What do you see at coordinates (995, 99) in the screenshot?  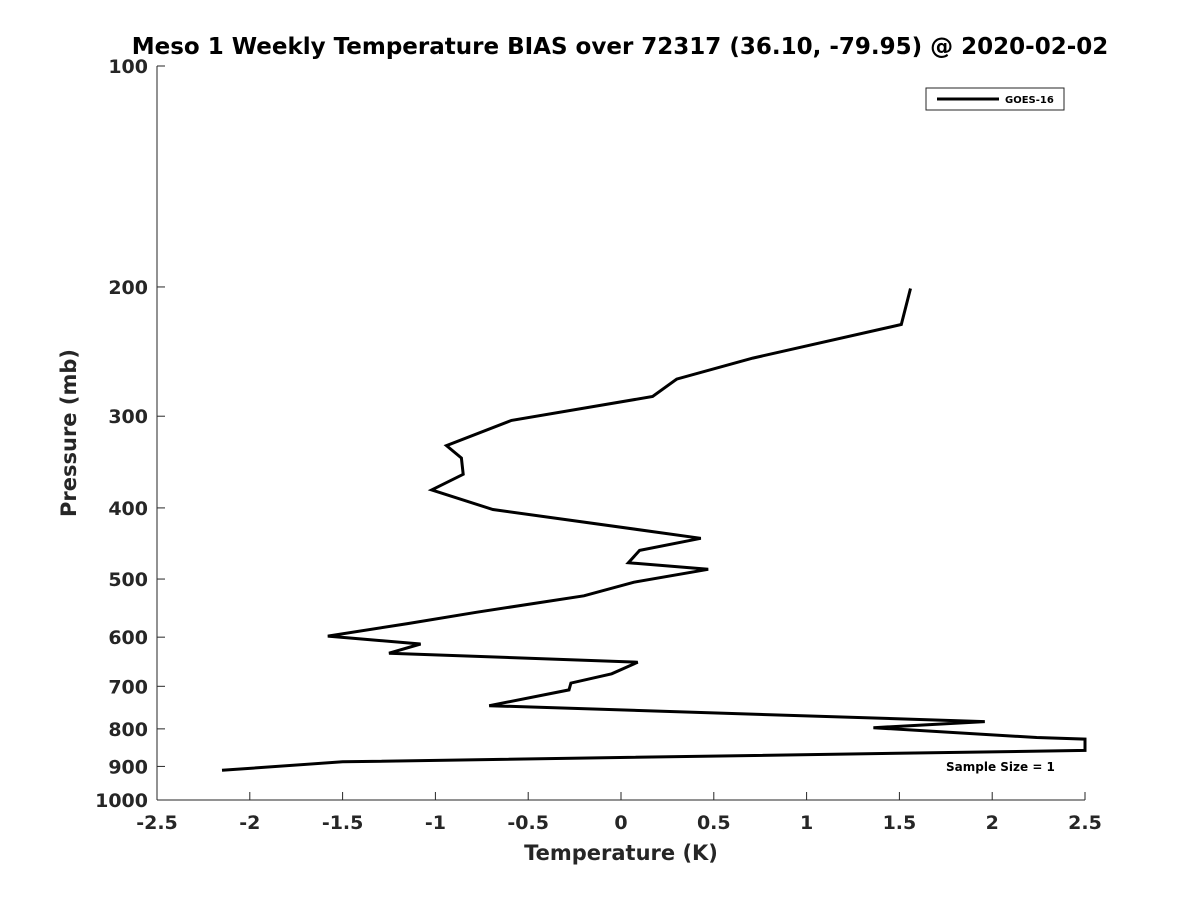 I see `legend: GOES-16` at bounding box center [995, 99].